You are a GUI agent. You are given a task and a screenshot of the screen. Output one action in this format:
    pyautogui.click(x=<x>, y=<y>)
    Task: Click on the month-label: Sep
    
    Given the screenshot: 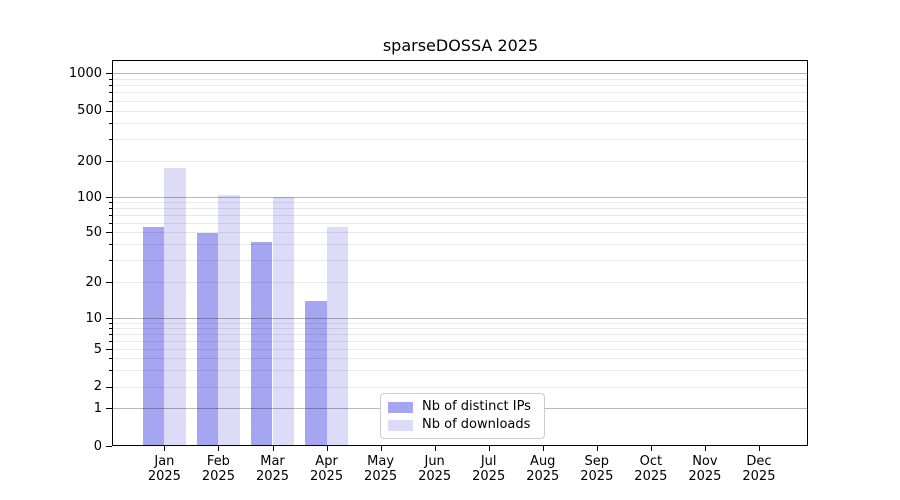 What is the action you would take?
    pyautogui.click(x=597, y=461)
    